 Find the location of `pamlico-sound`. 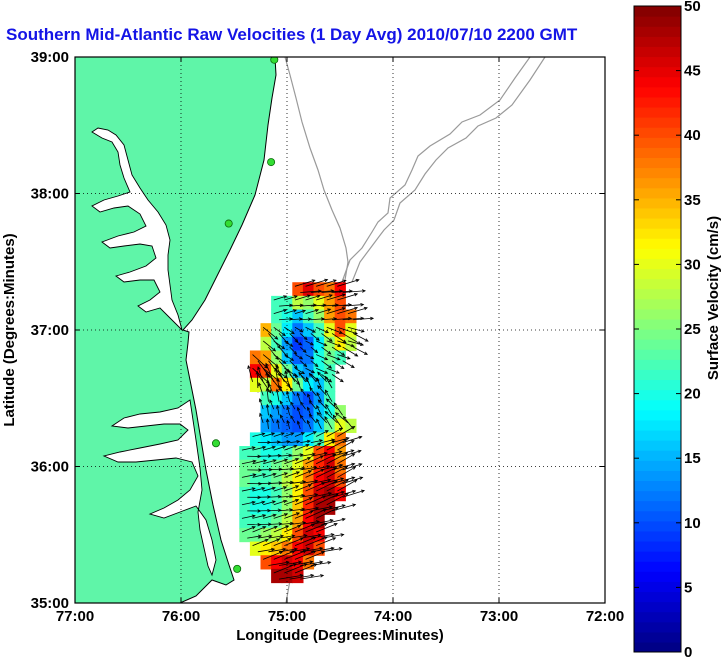

pamlico-sound is located at coordinates (159, 488).